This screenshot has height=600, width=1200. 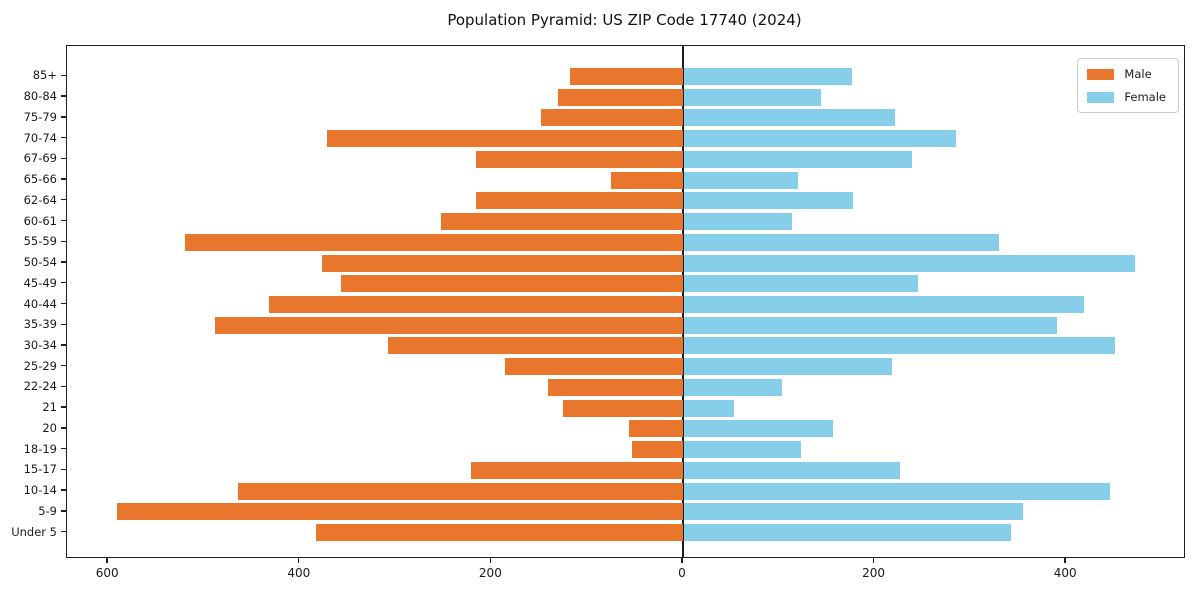 What do you see at coordinates (40, 344) in the screenshot?
I see `y-tick-label: 30-34` at bounding box center [40, 344].